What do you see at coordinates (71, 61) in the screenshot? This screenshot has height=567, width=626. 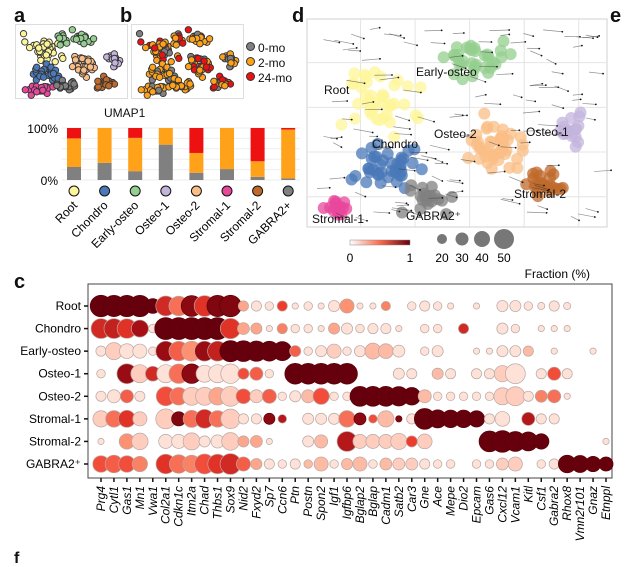 I see `umap-cluster-plot` at bounding box center [71, 61].